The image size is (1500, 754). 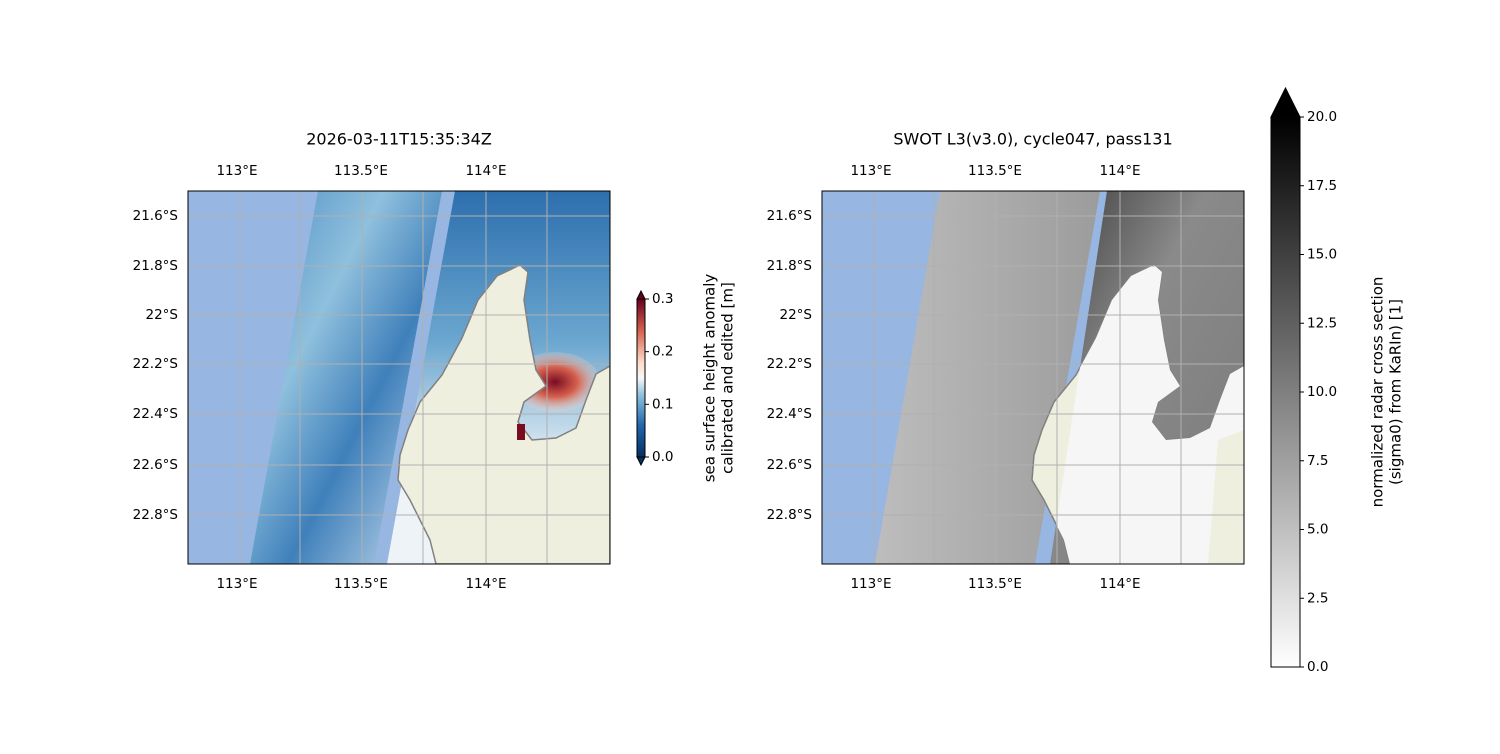 What do you see at coordinates (710, 378) in the screenshot?
I see `colorbar-label: sea surface height anomaly` at bounding box center [710, 378].